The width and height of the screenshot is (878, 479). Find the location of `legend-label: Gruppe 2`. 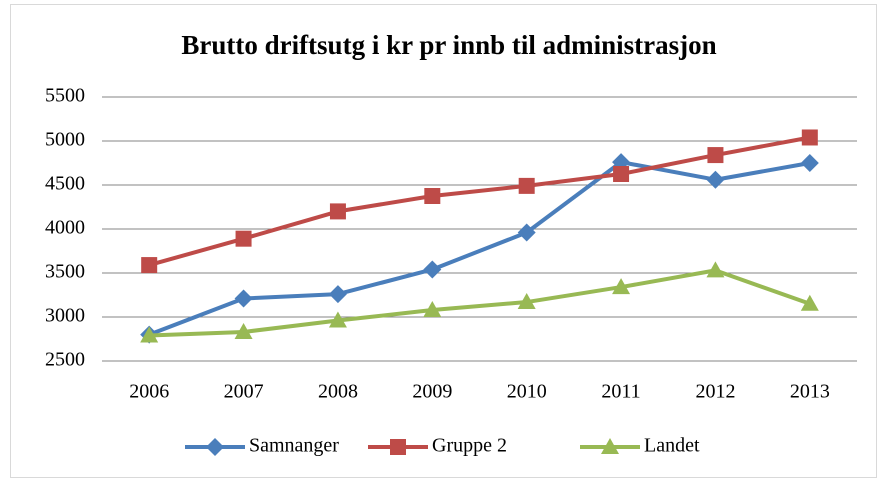

legend-label: Gruppe 2 is located at coordinates (469, 446).